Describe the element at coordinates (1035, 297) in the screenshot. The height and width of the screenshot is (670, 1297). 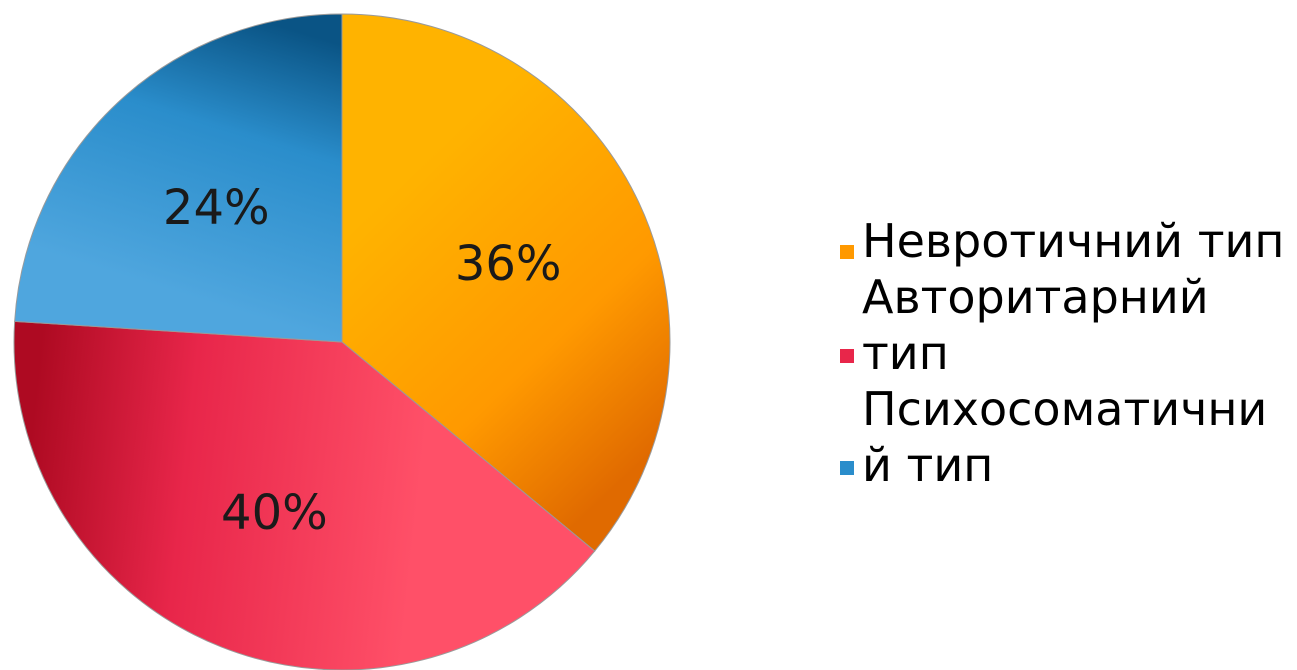
I see `legend-label-2-line-1: Авторитарний` at that location.